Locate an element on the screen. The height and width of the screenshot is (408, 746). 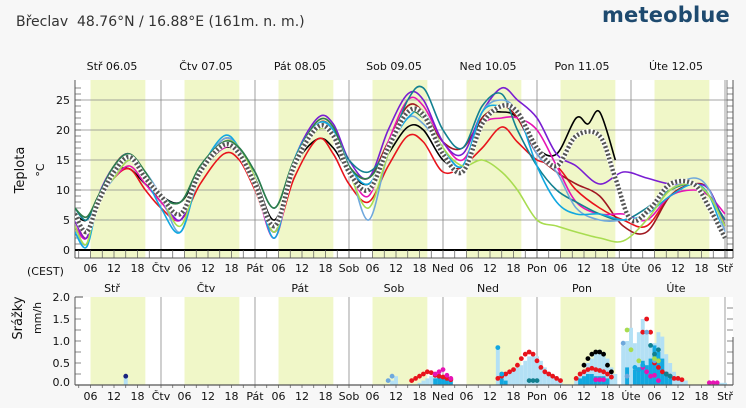
prec-xtick: Stř is located at coordinates (725, 396).